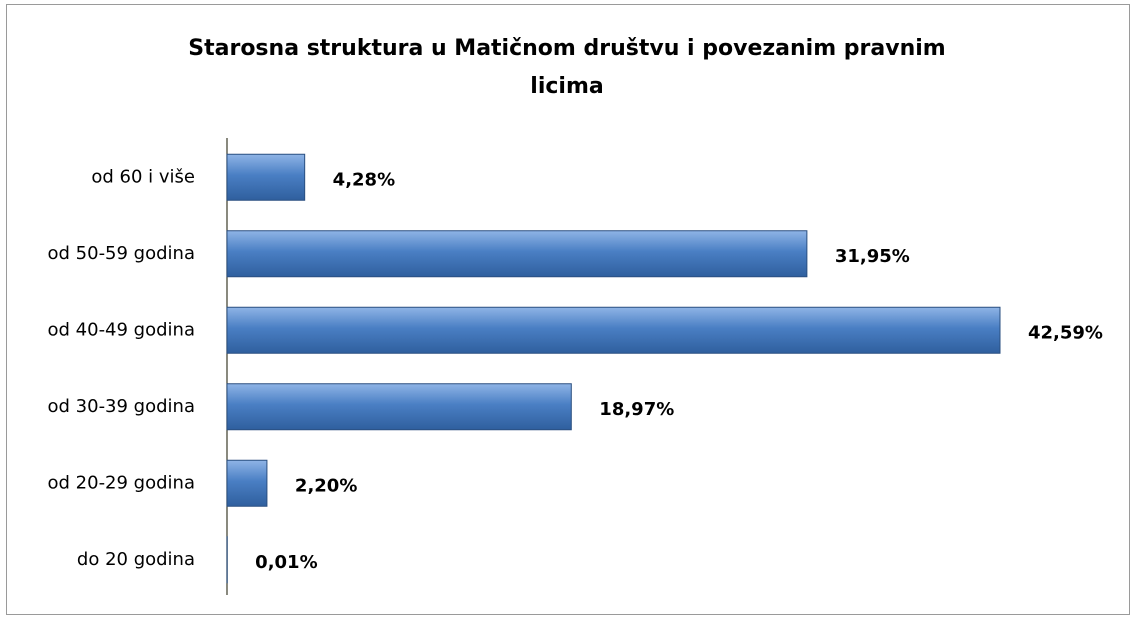  I want to click on category-label: od 50-59 godina, so click(122, 253).